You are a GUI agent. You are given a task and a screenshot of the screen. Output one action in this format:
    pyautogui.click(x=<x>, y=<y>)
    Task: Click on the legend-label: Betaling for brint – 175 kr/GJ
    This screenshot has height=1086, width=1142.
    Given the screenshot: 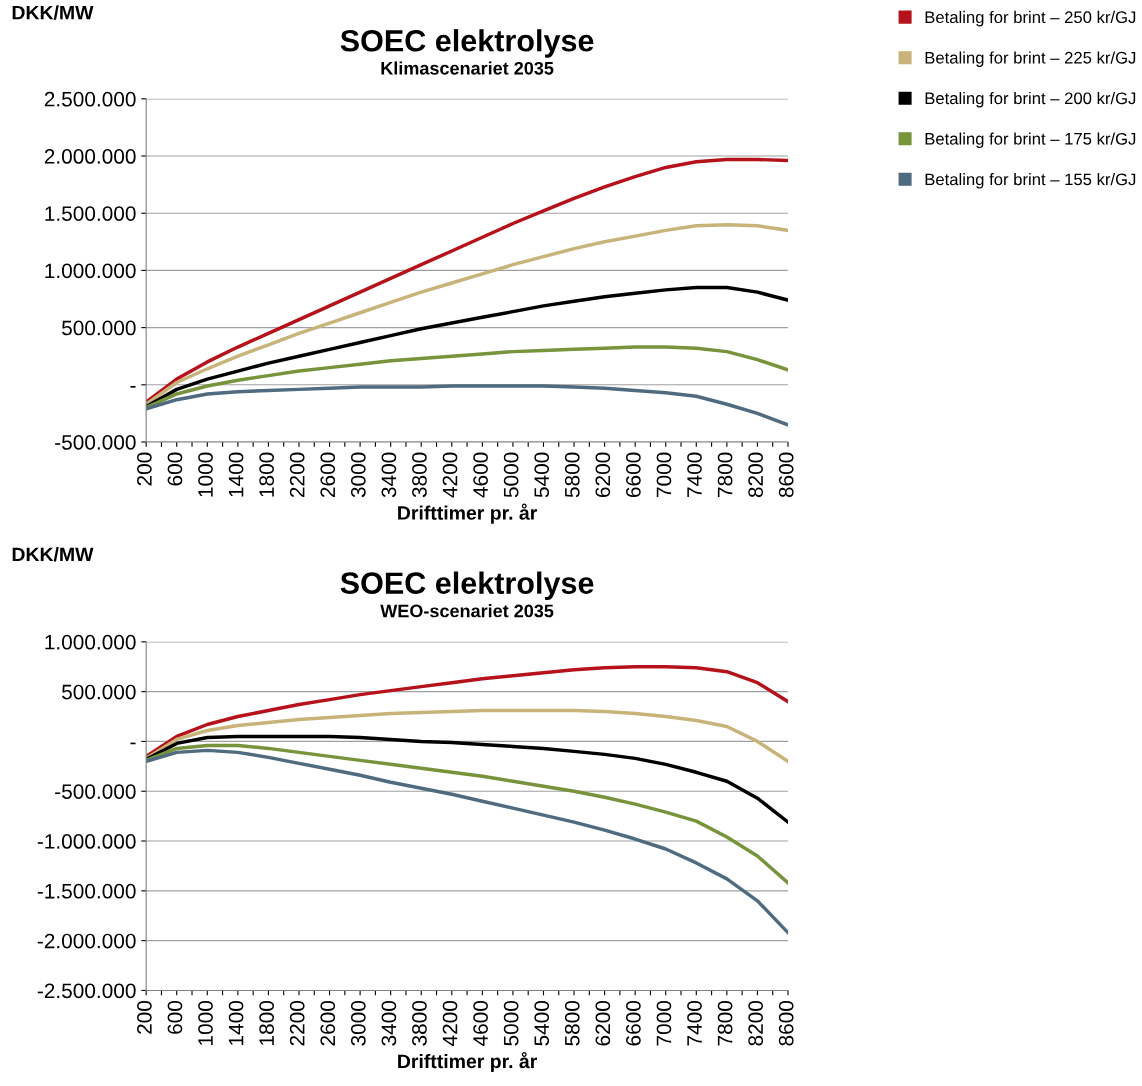 What is the action you would take?
    pyautogui.click(x=1030, y=140)
    